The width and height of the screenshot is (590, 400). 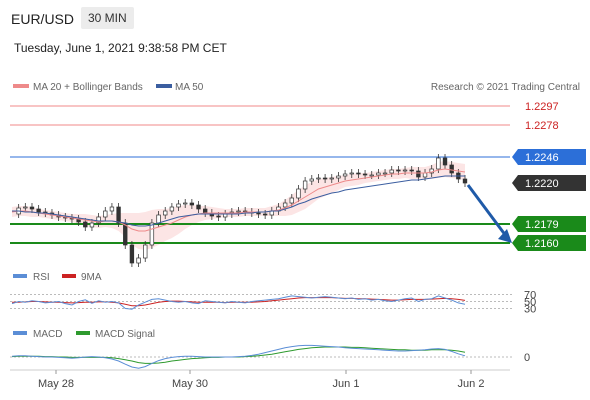 What do you see at coordinates (505, 87) in the screenshot?
I see `watermark: Research © 2021 Trading Central` at bounding box center [505, 87].